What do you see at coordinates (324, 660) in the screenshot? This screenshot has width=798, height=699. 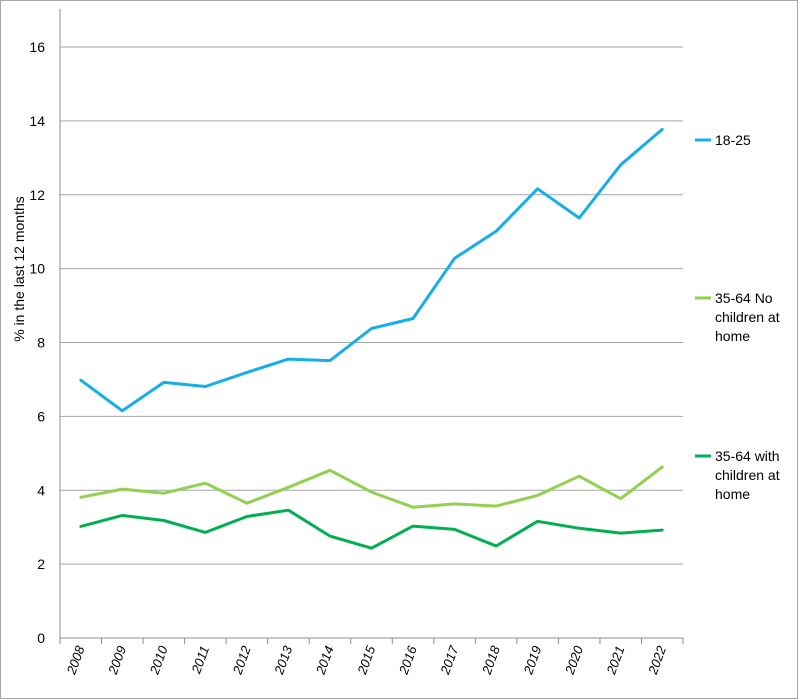 I see `x-tick-label: 2014` at bounding box center [324, 660].